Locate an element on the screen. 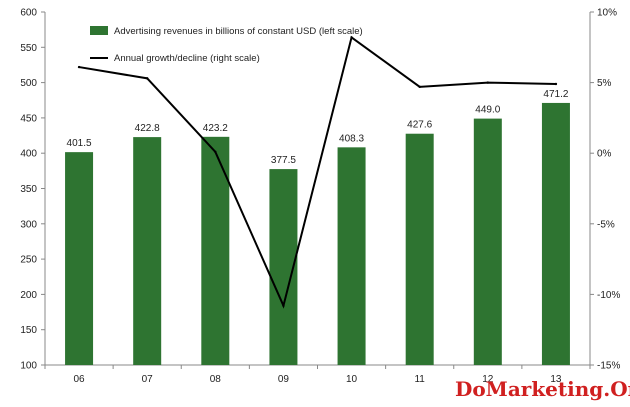  bar-data-label: 377.5 is located at coordinates (283, 160).